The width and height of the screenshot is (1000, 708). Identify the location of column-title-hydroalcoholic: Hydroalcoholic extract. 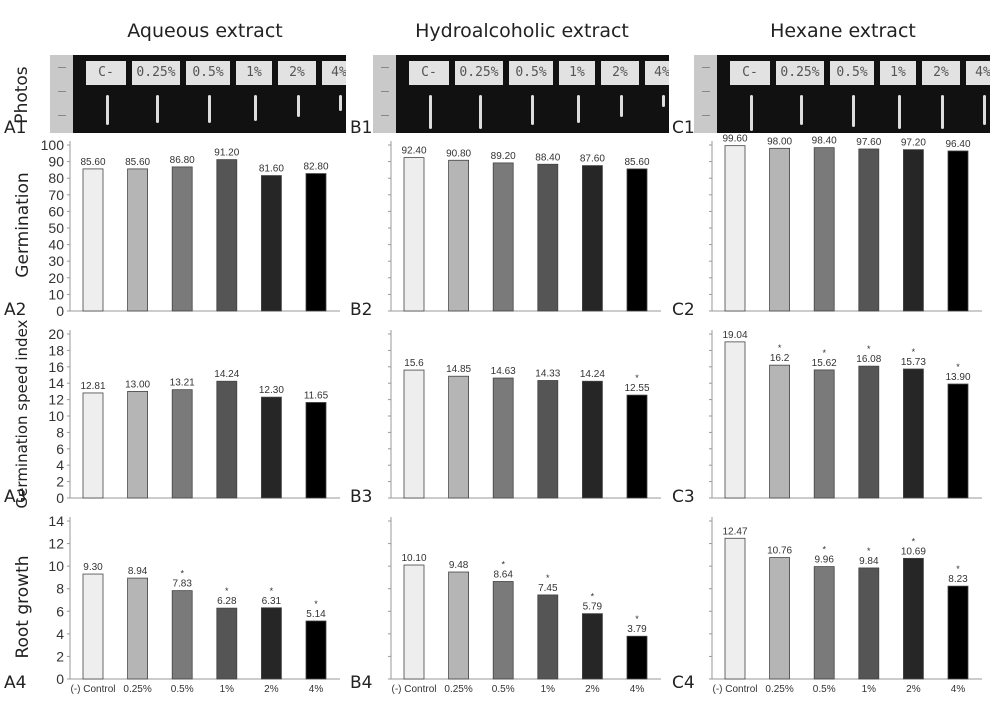
(522, 31).